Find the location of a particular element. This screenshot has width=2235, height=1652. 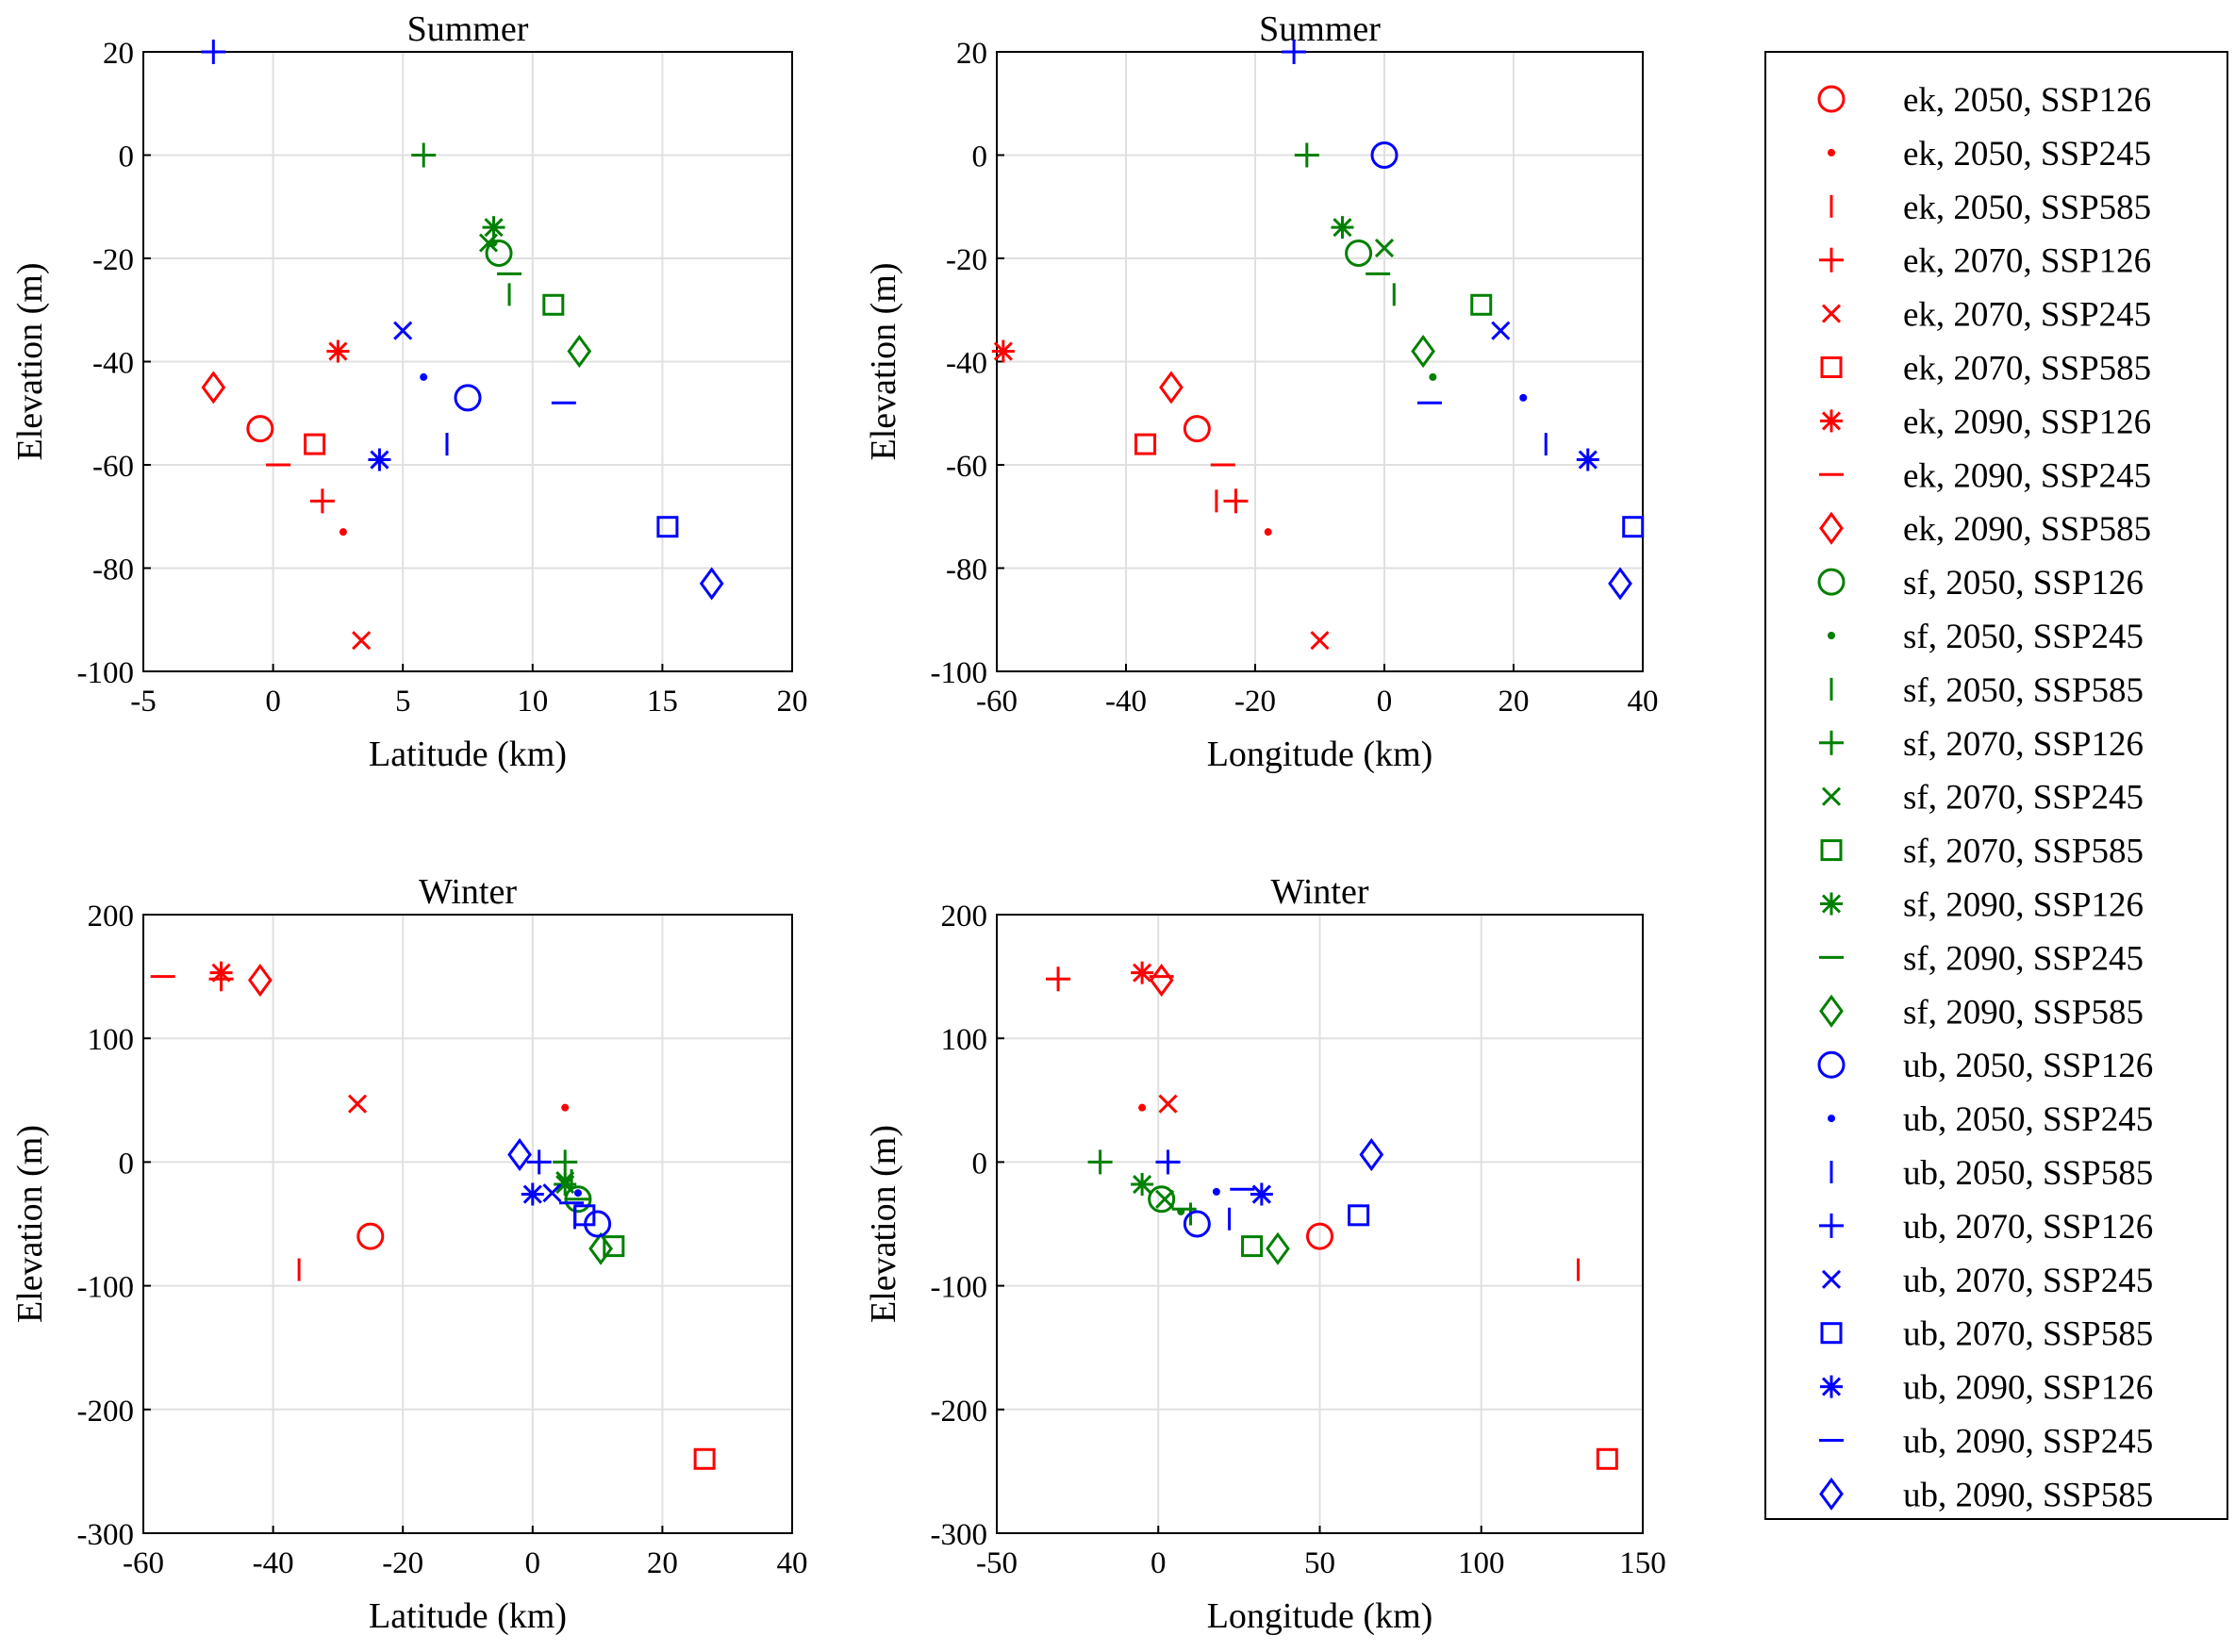

y-tick-label: -60 is located at coordinates (113, 467).